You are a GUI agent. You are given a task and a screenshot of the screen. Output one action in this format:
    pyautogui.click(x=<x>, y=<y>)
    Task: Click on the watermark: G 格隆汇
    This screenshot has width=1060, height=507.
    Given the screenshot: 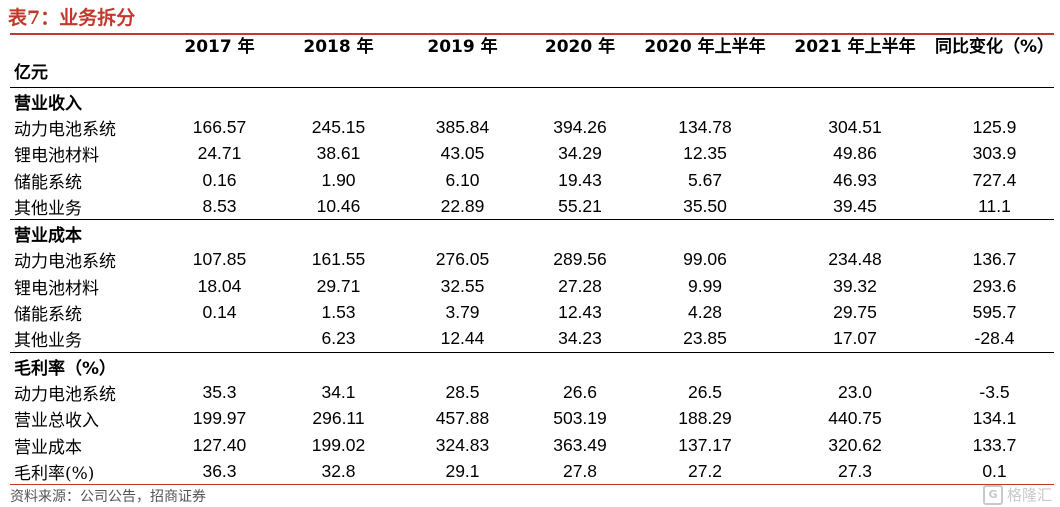 What is the action you would take?
    pyautogui.click(x=1017, y=494)
    